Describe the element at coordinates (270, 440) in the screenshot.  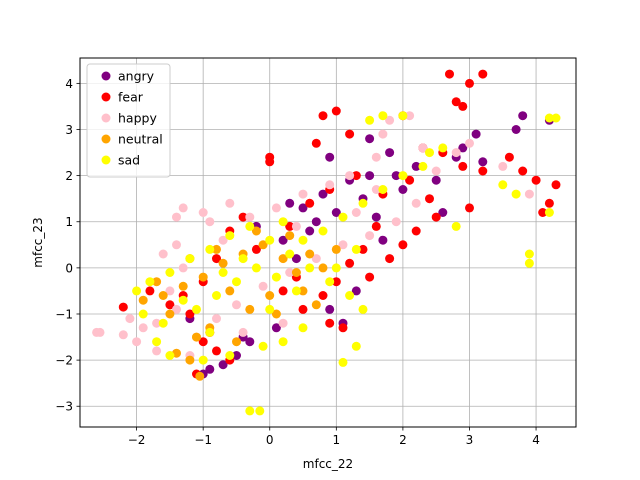
I see `x-tick-label: 0` at that location.